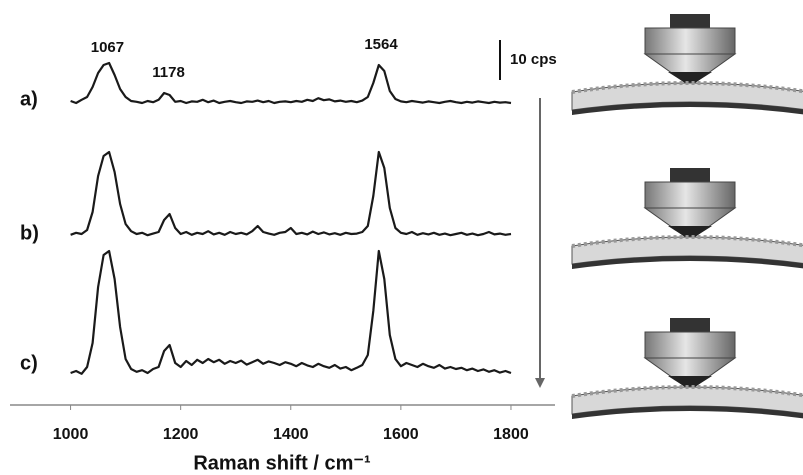 The height and width of the screenshot is (475, 803). Describe the element at coordinates (533, 59) in the screenshot. I see `scale-bar-label: 10 cps` at that location.